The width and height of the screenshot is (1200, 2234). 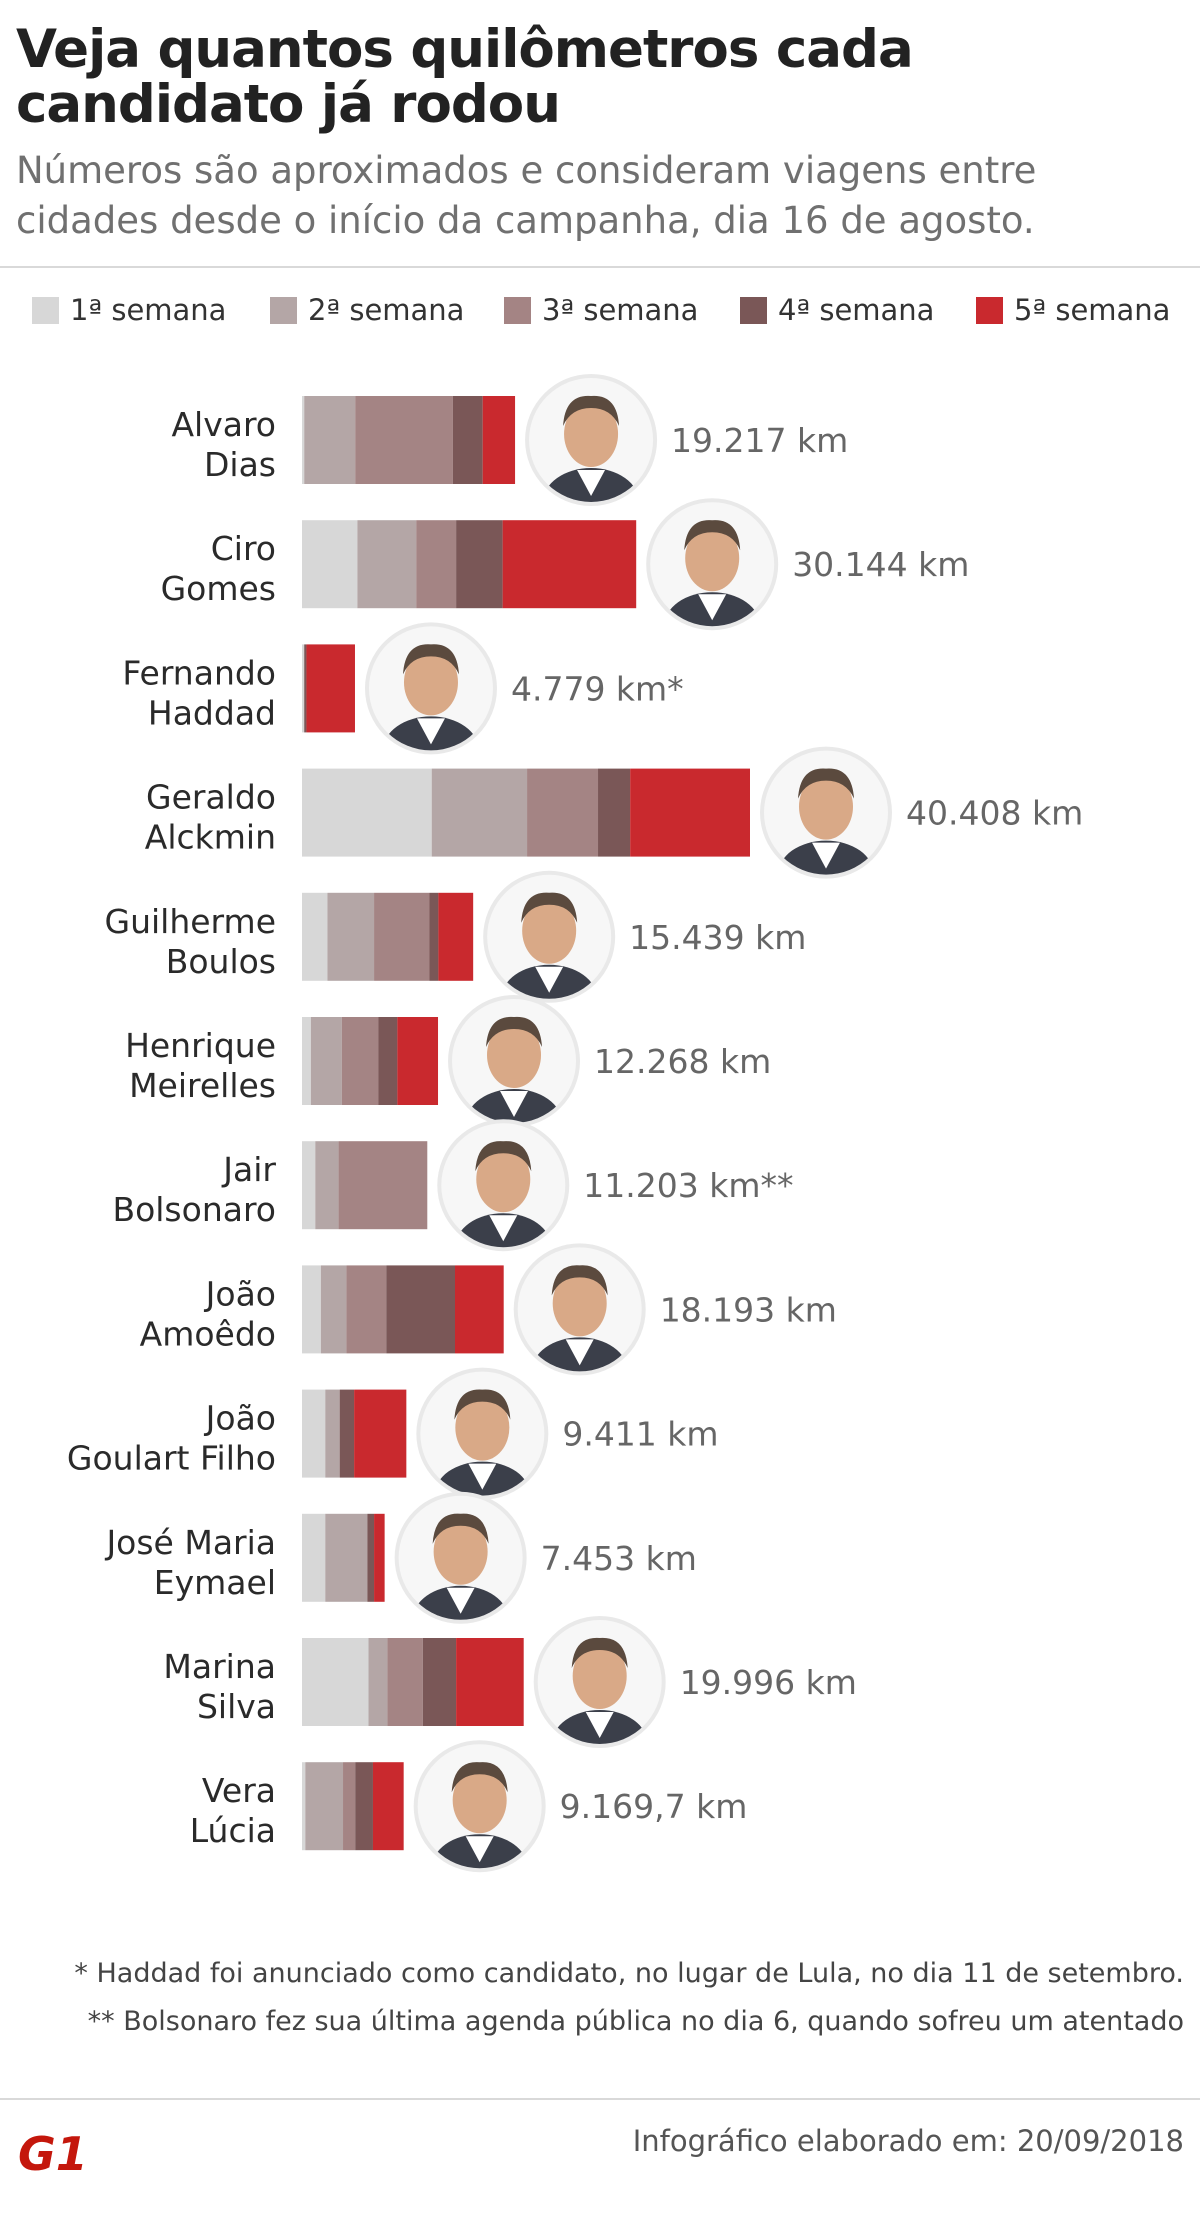 What do you see at coordinates (215, 1582) in the screenshot?
I see `category-label-jose-maria-eymael-line2: Eymael` at bounding box center [215, 1582].